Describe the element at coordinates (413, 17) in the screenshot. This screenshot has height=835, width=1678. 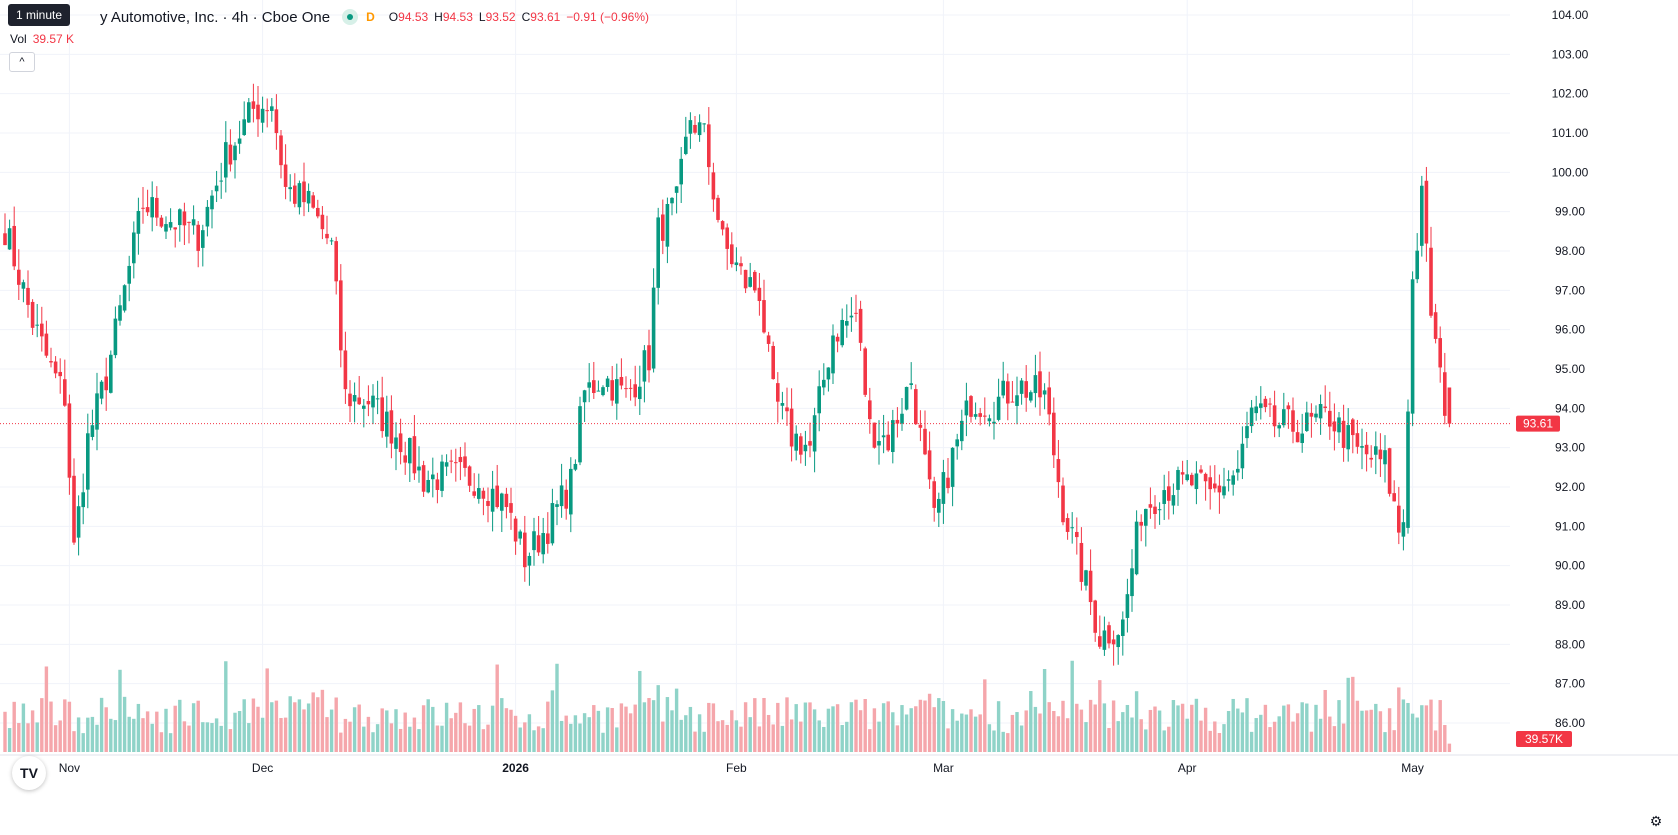
I see `open-value: 94.53` at that location.